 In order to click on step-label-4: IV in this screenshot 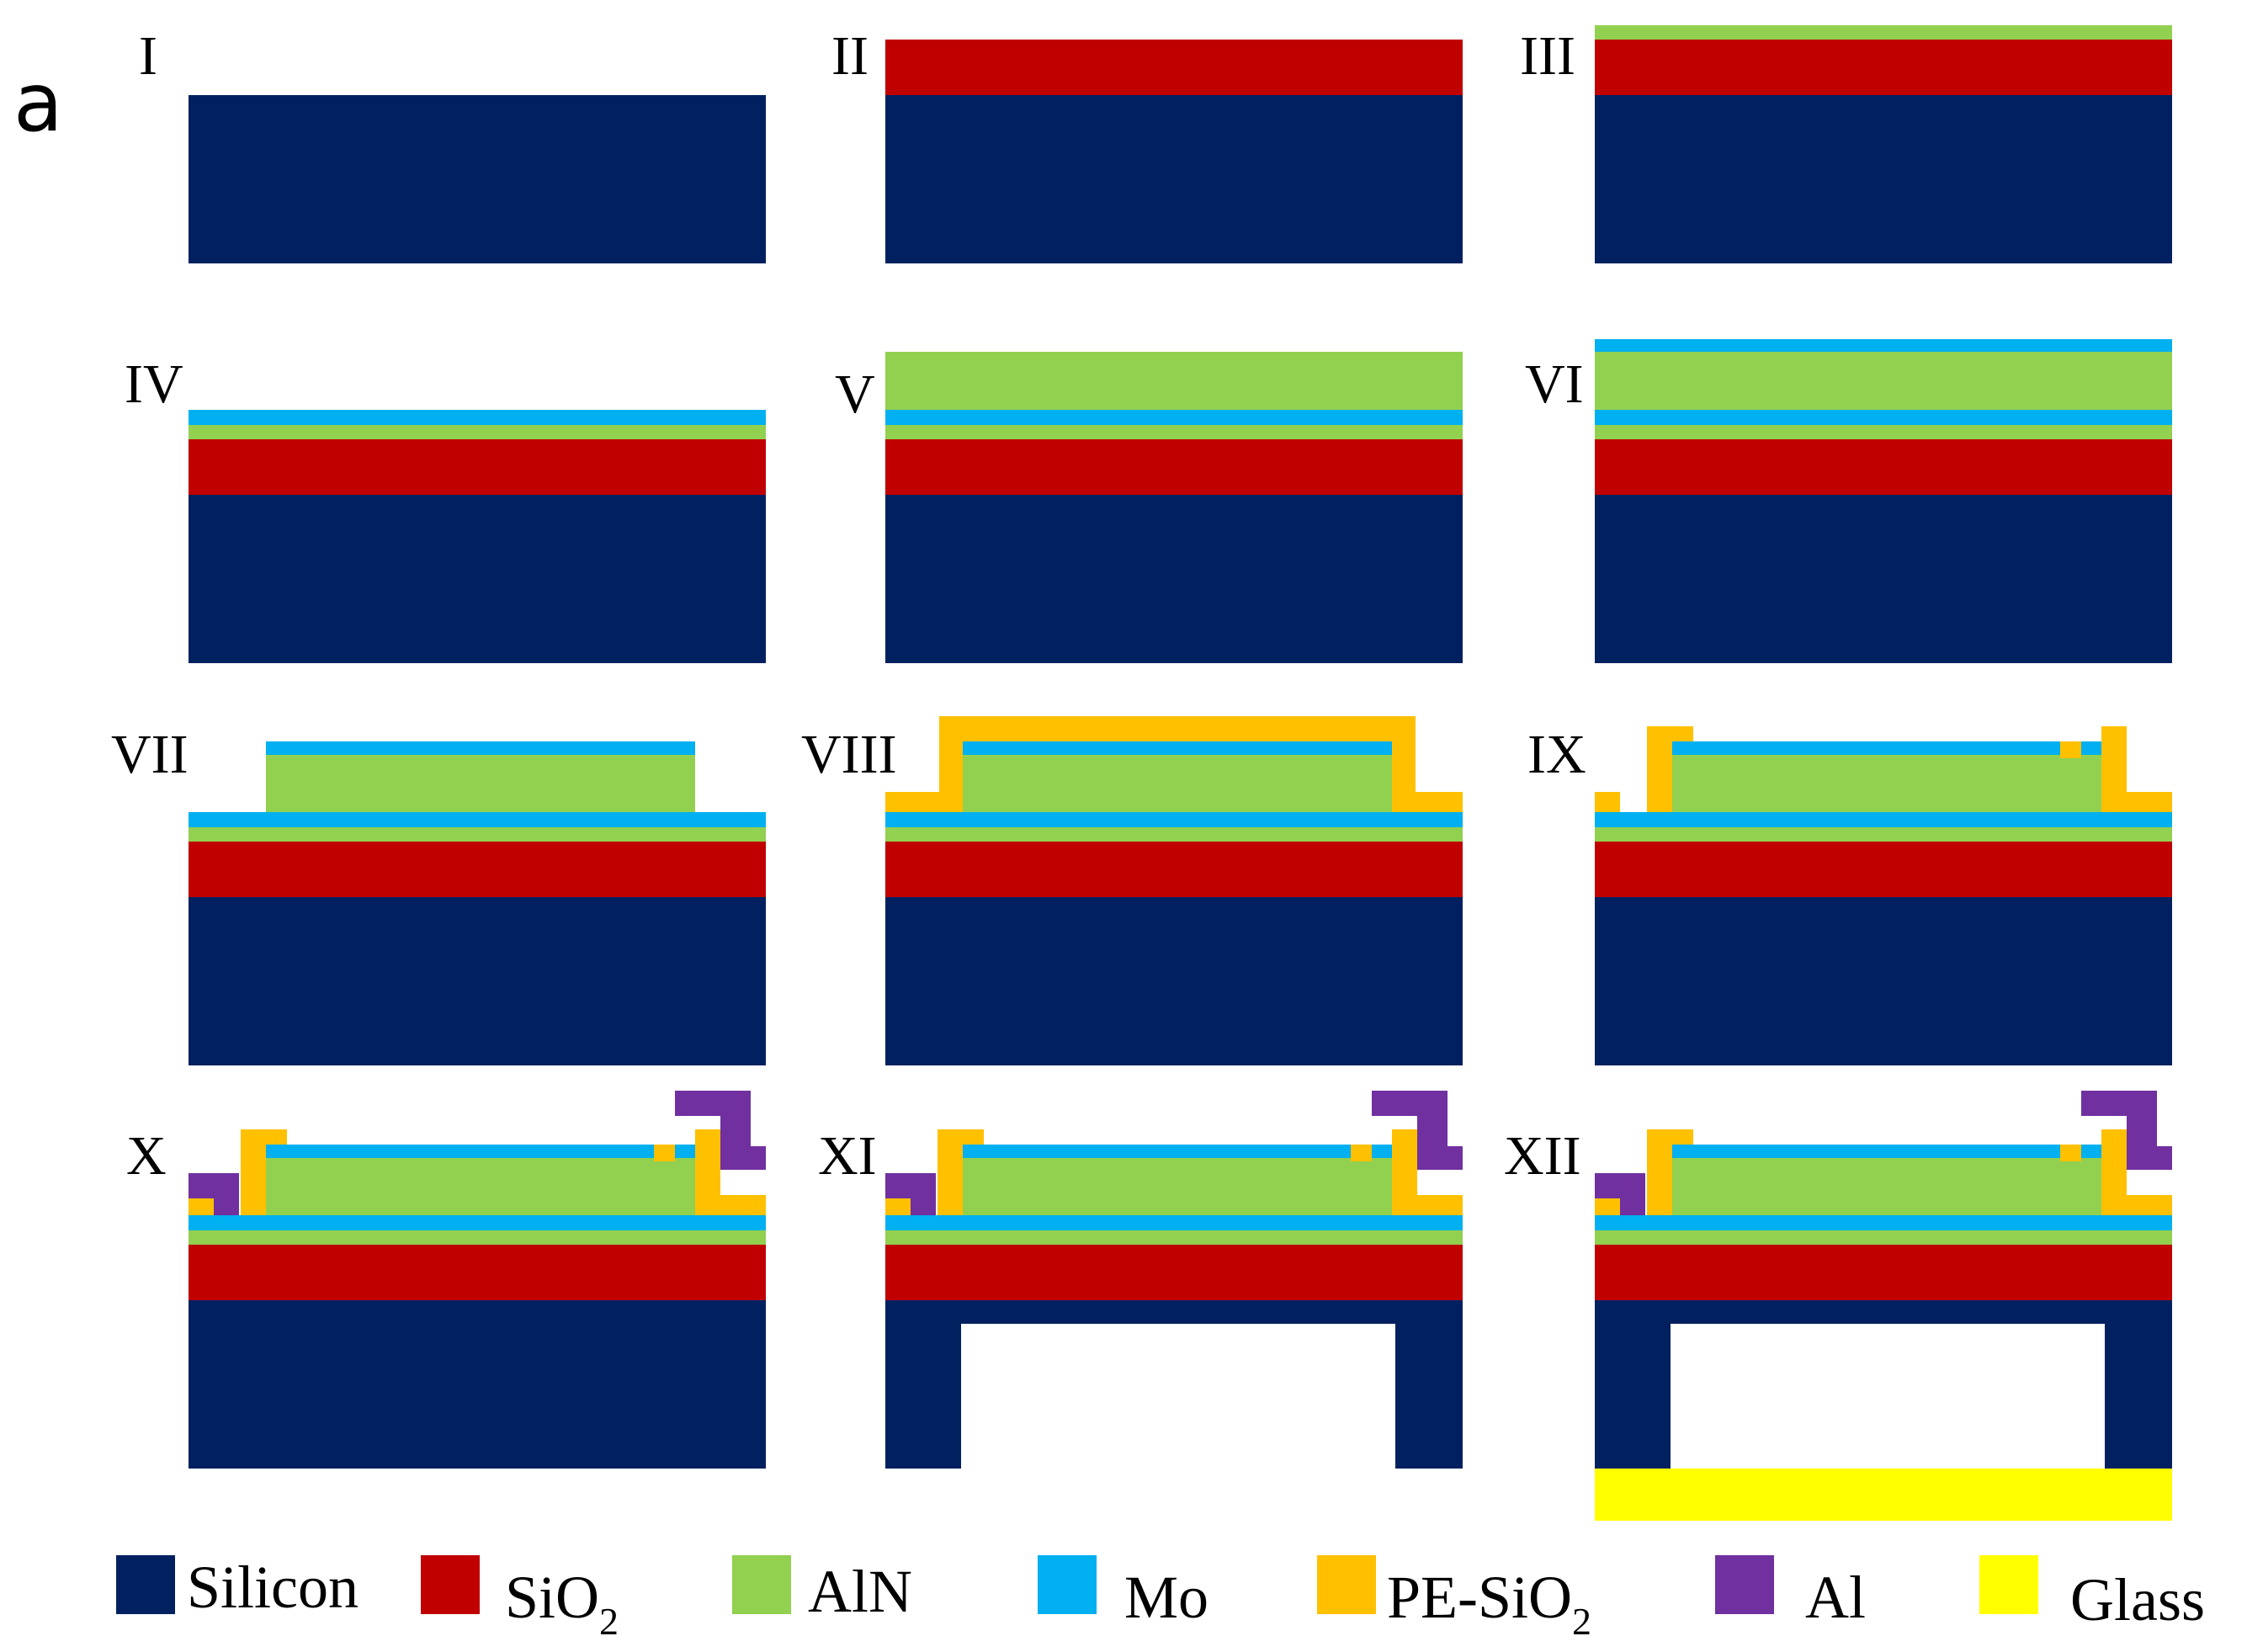, I will do `click(154, 384)`.